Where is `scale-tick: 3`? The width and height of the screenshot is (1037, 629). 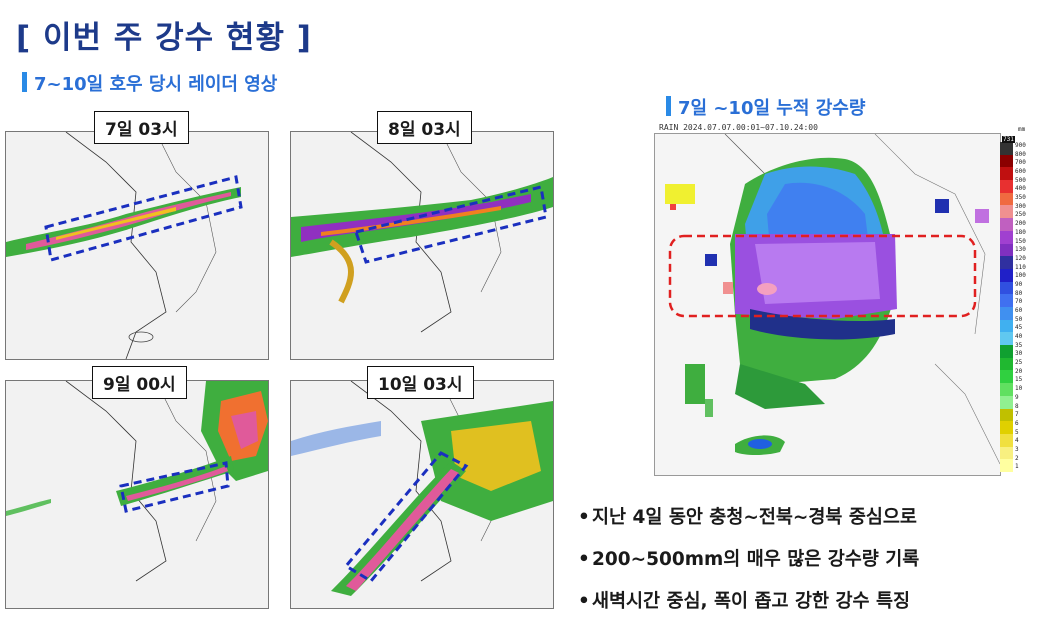 scale-tick: 3 is located at coordinates (1017, 449).